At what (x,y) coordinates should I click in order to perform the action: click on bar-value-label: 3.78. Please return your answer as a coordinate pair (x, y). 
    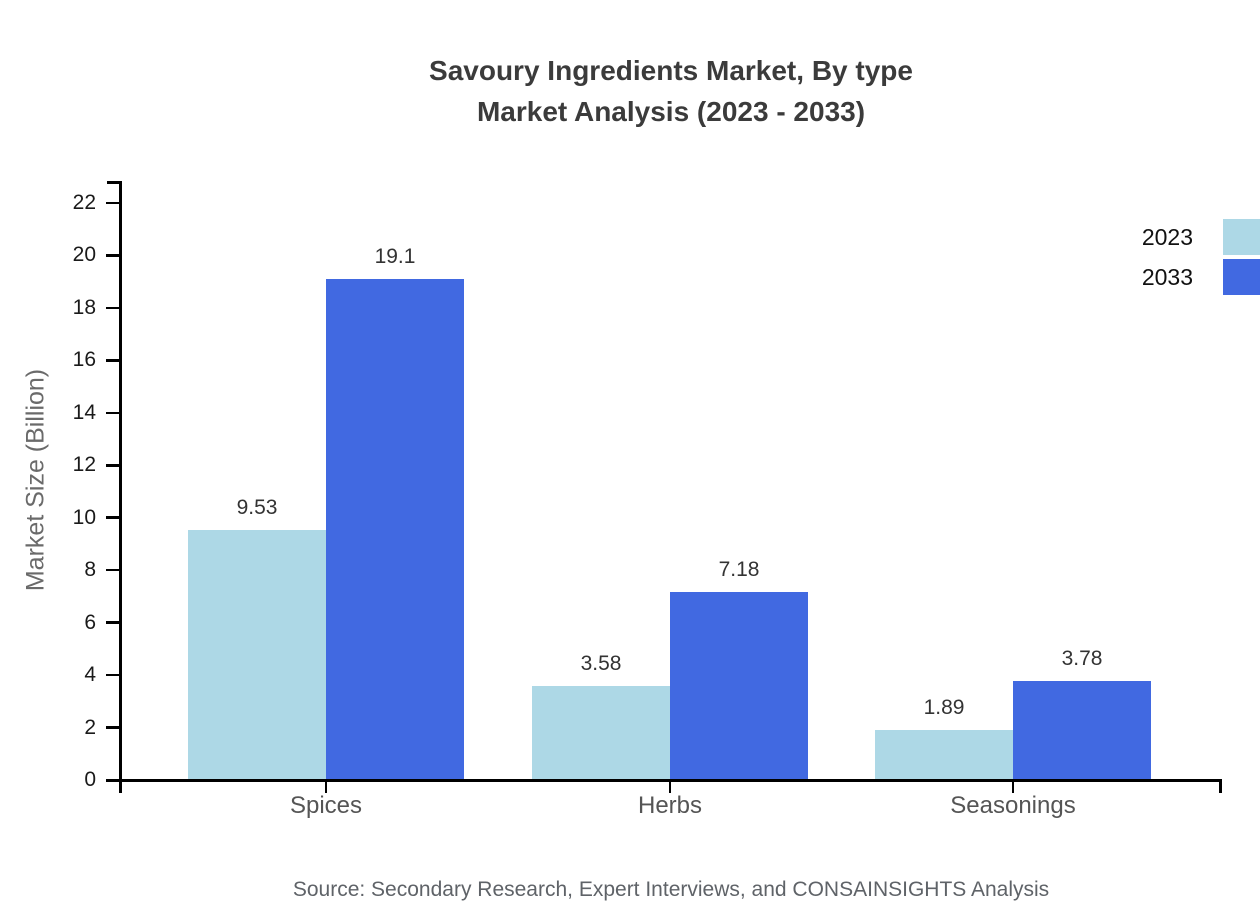
    Looking at the image, I should click on (1082, 658).